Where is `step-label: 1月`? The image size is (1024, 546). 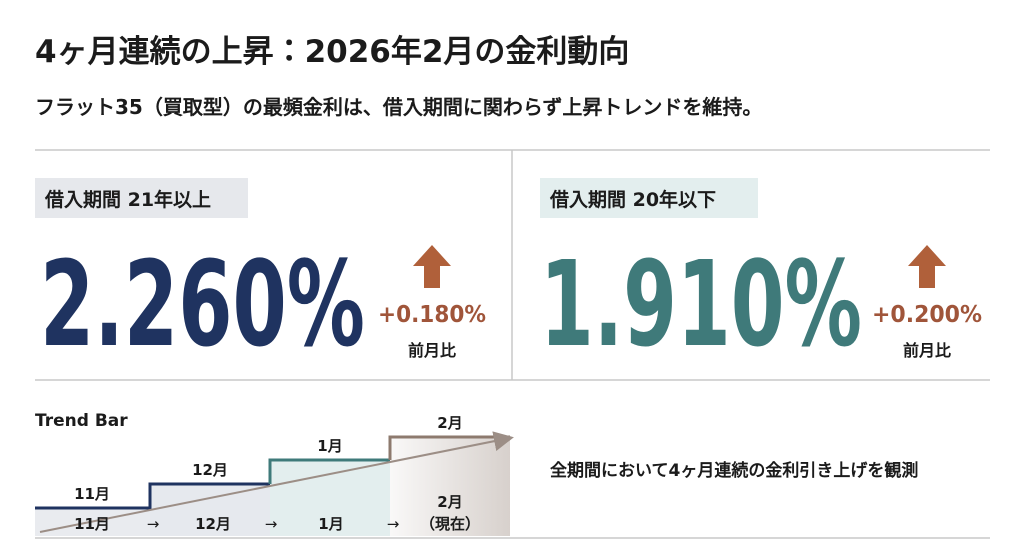 step-label: 1月 is located at coordinates (329, 446).